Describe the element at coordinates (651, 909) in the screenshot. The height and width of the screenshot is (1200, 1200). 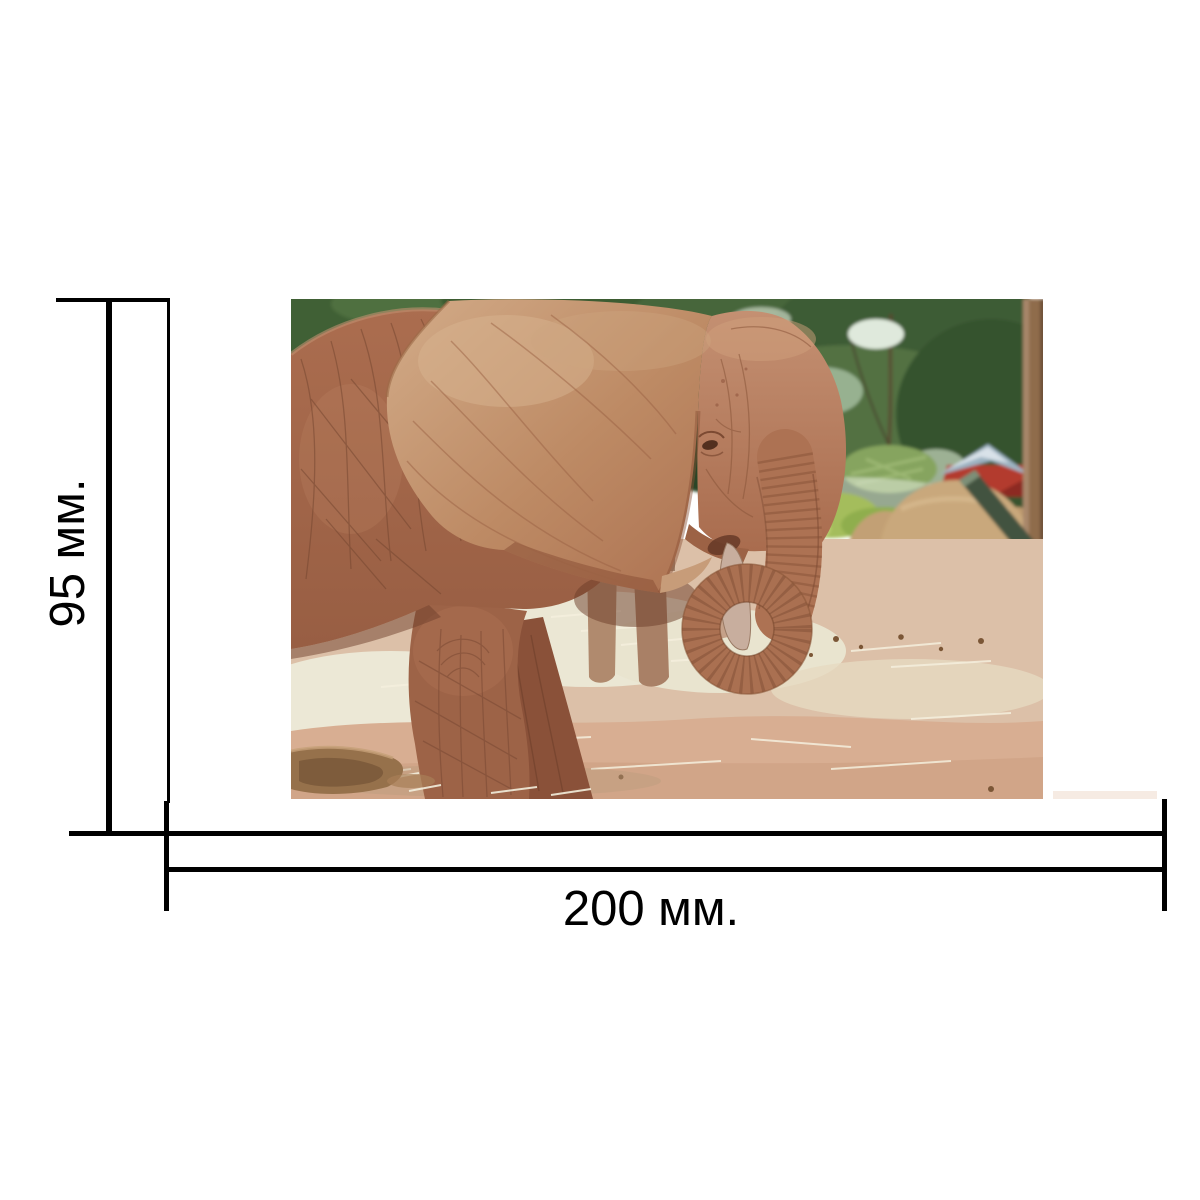
I see `width-label: 200 мм.` at that location.